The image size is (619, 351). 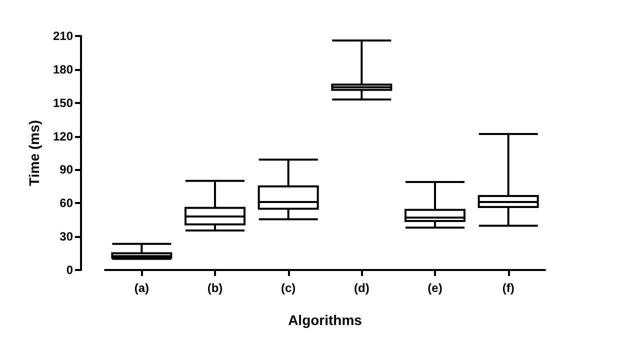 What do you see at coordinates (34, 153) in the screenshot?
I see `y-axis-title: Time (ms)` at bounding box center [34, 153].